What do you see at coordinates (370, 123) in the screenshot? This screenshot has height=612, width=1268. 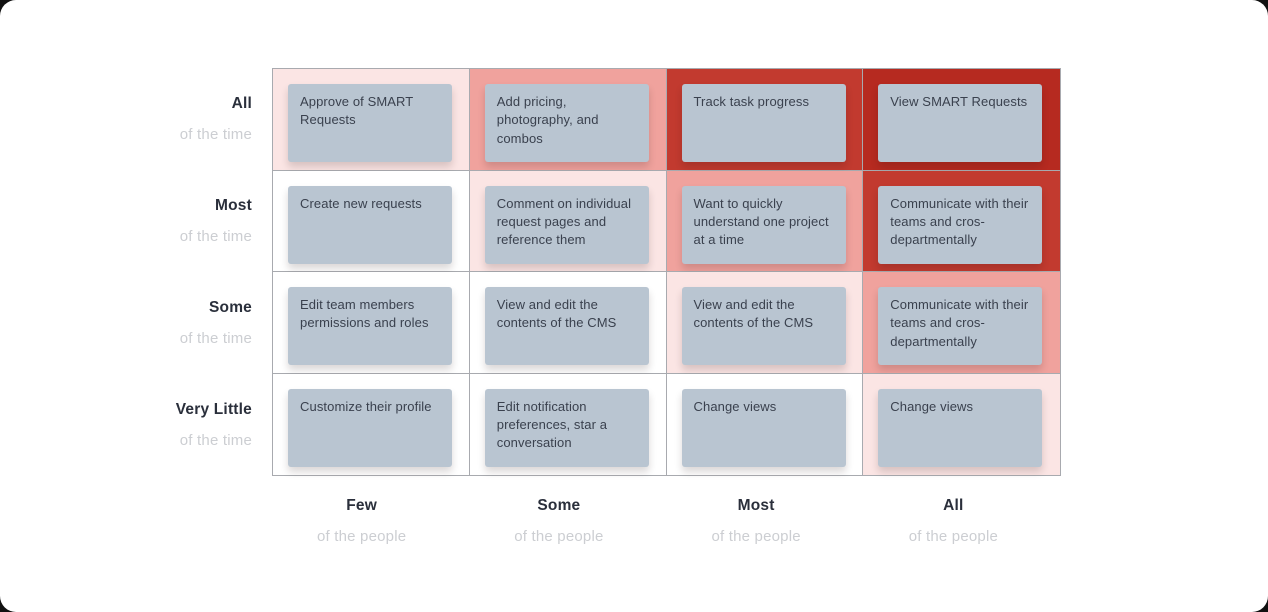 I see `task-card: Approve of SMART Requests` at bounding box center [370, 123].